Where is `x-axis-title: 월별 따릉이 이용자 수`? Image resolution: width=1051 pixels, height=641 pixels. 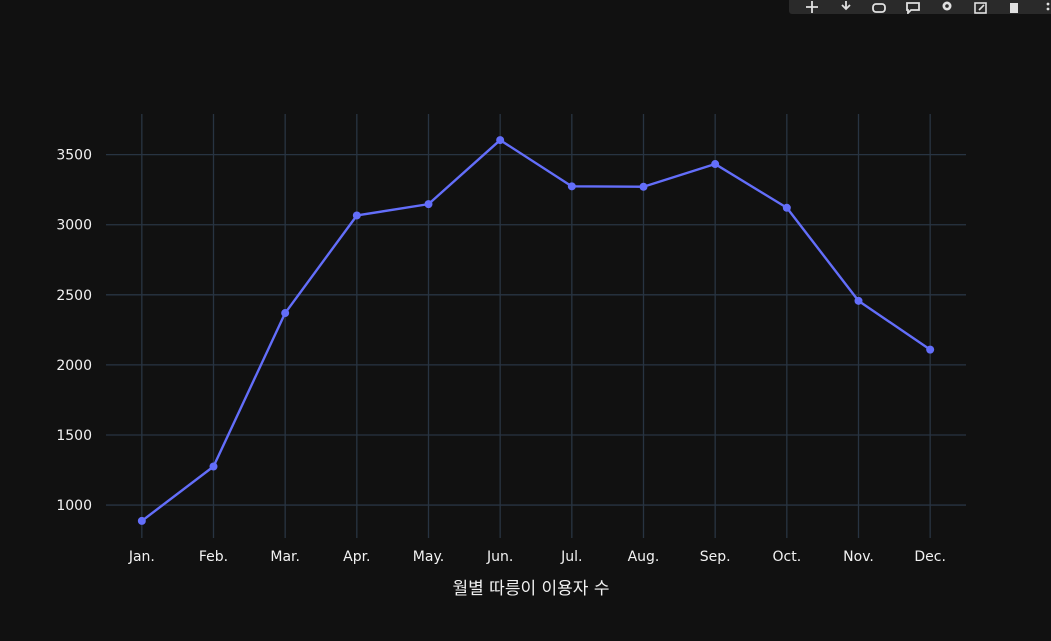
x-axis-title: 월별 따릉이 이용자 수 is located at coordinates (531, 589).